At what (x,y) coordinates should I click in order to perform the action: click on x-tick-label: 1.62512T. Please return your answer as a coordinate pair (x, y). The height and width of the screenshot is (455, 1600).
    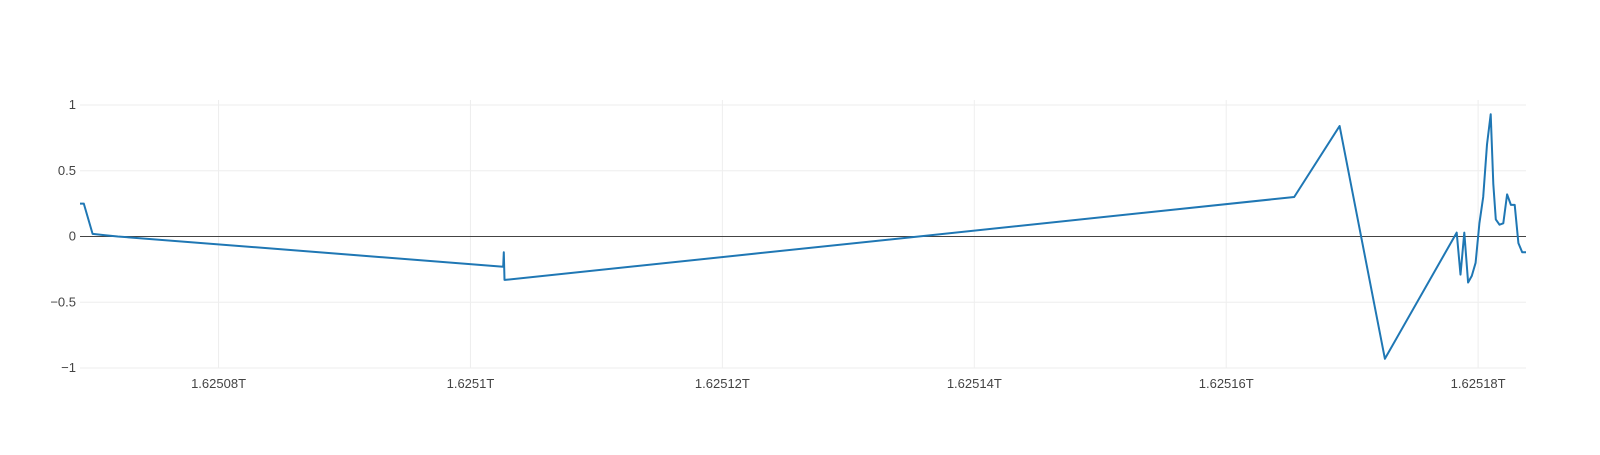
    Looking at the image, I should click on (722, 383).